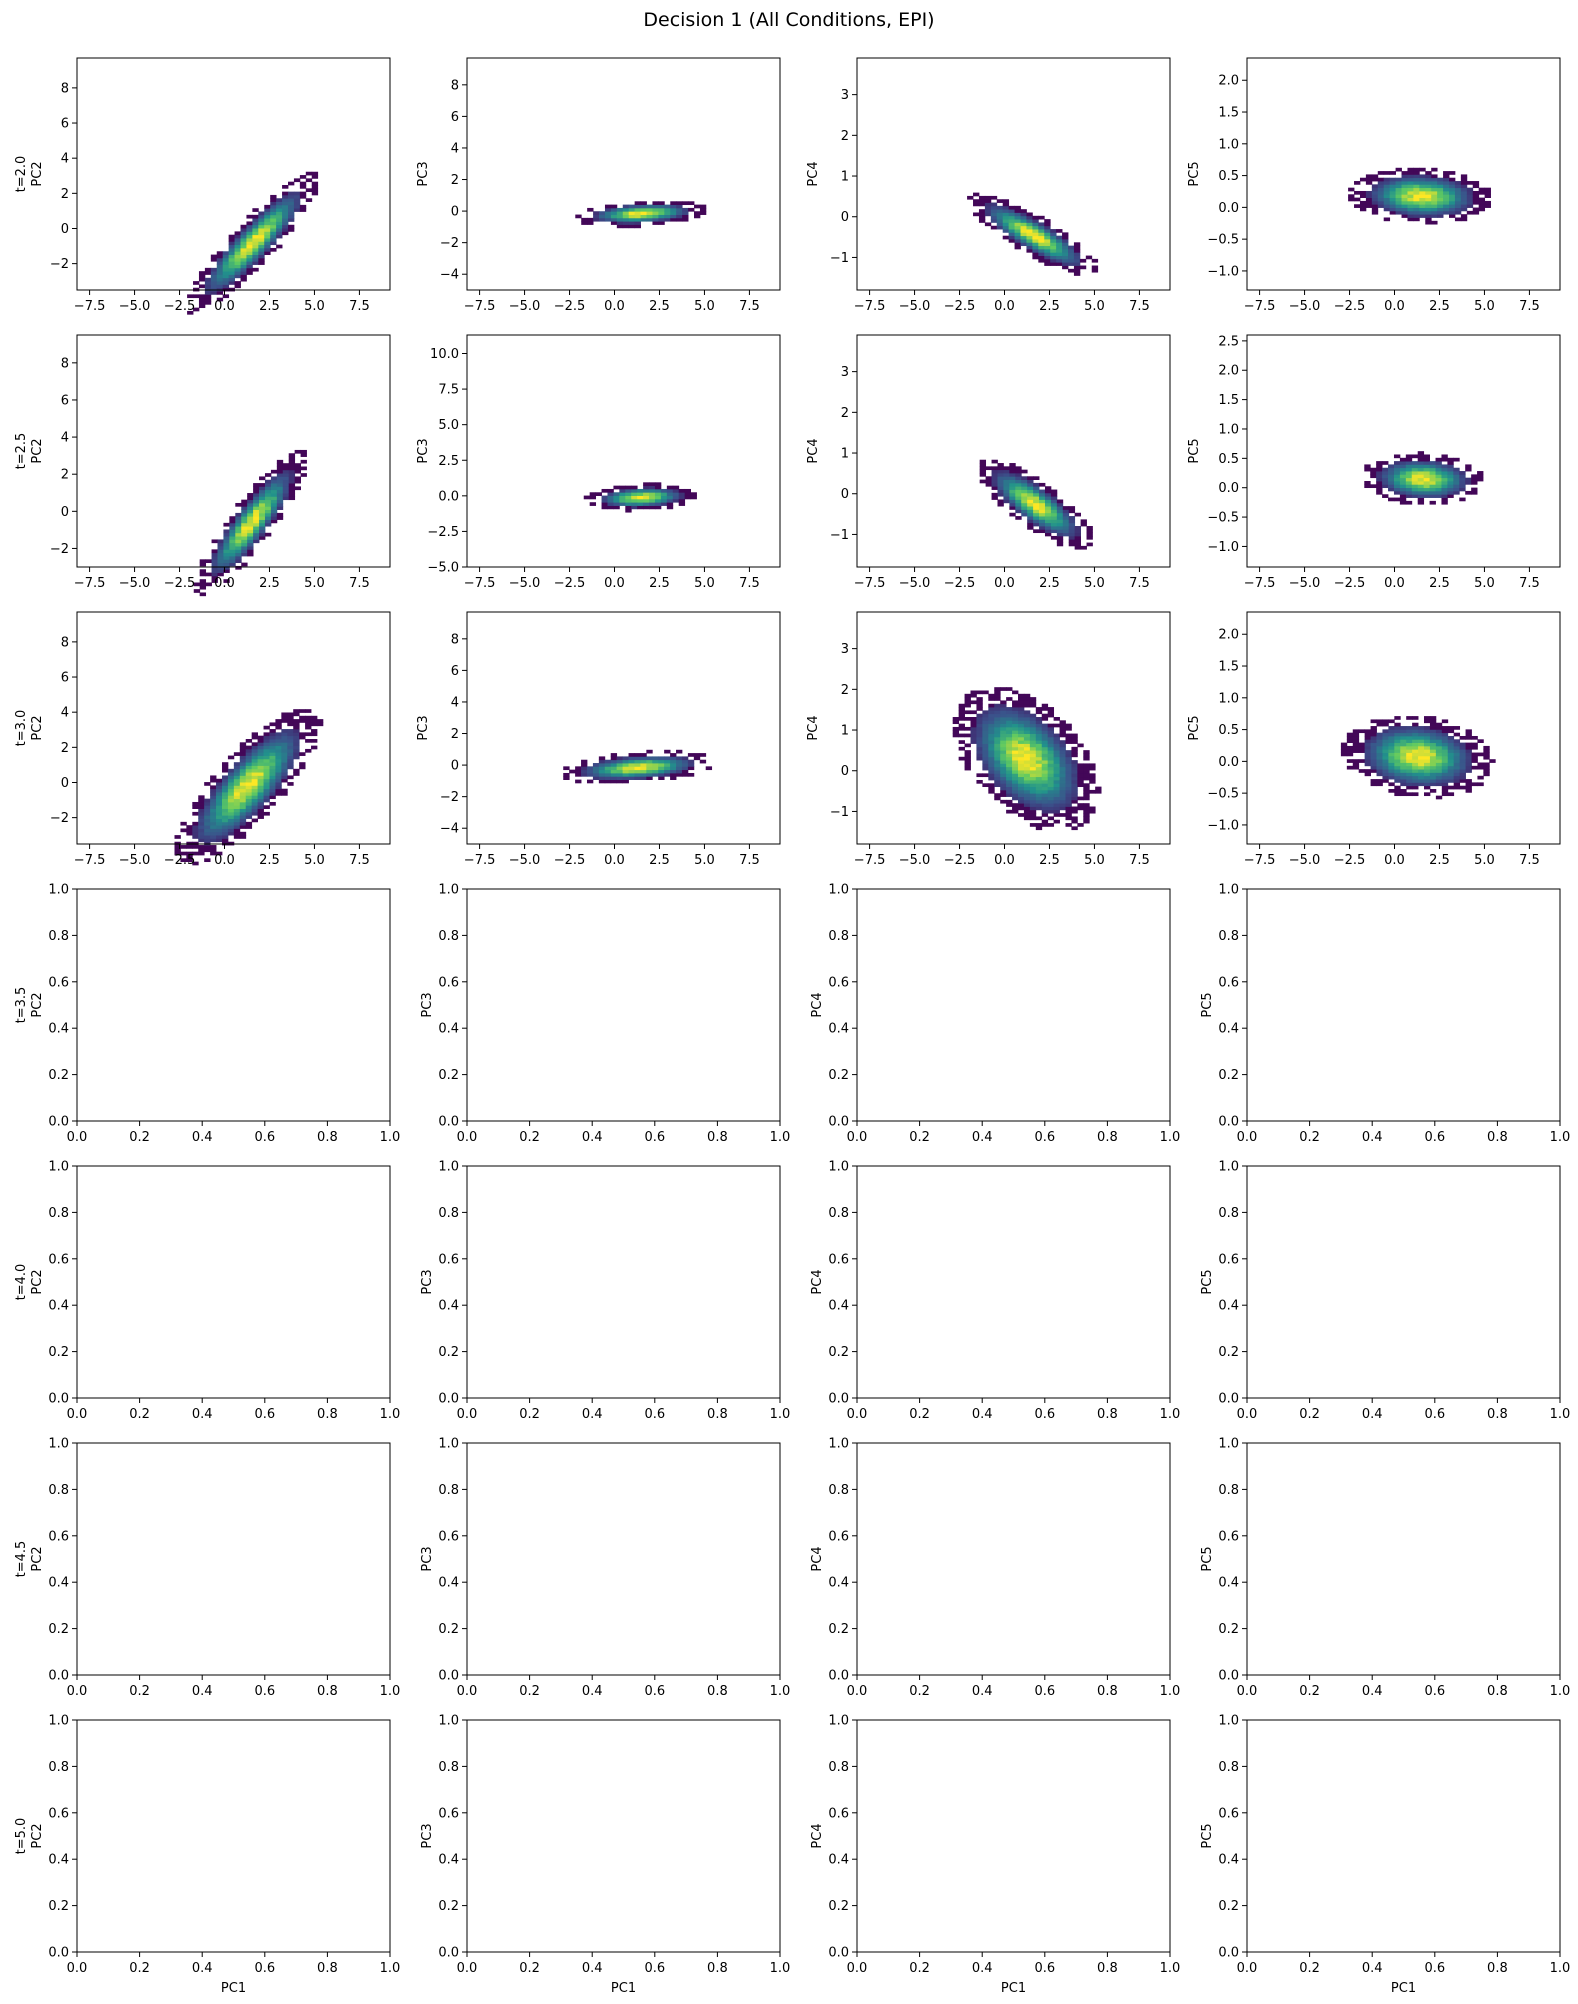  Describe the element at coordinates (1170, 1137) in the screenshot. I see `x-tick-label: 1.0` at that location.